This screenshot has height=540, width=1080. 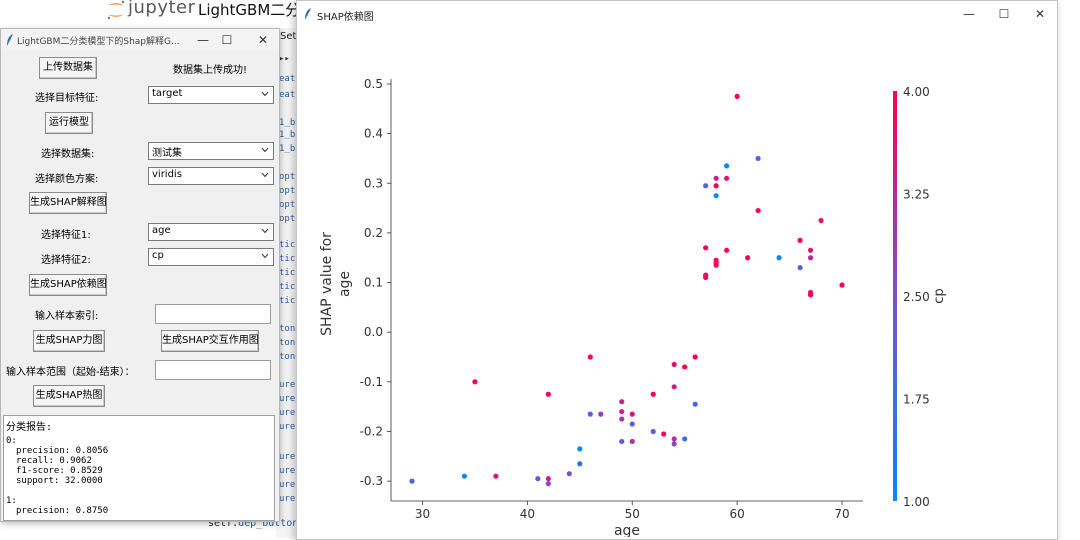 I want to click on generate-dependence-plot-button: 生成SHAP依赖图, so click(x=68, y=285).